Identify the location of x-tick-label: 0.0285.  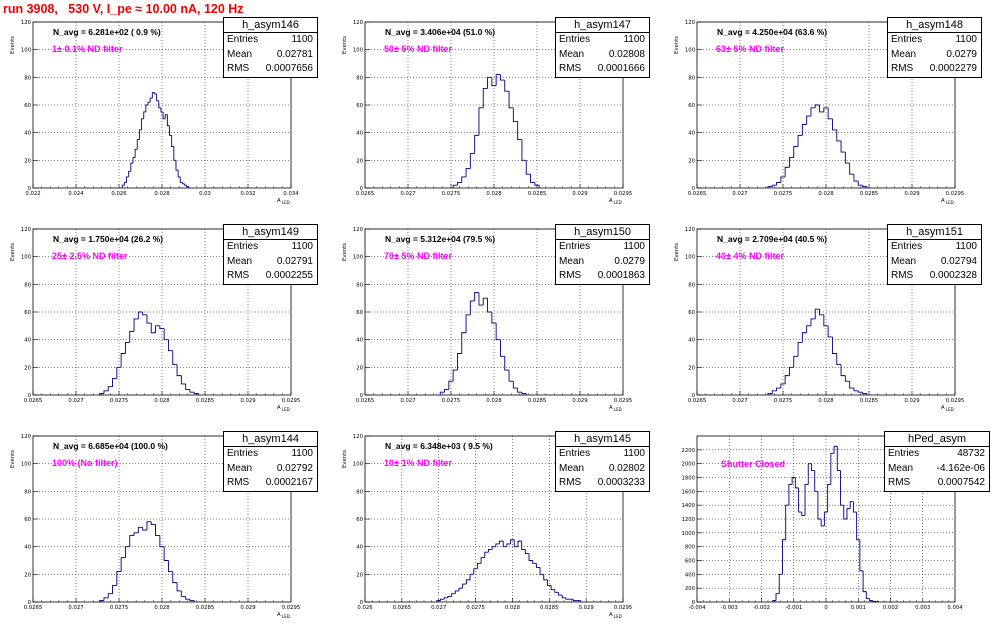
(537, 401).